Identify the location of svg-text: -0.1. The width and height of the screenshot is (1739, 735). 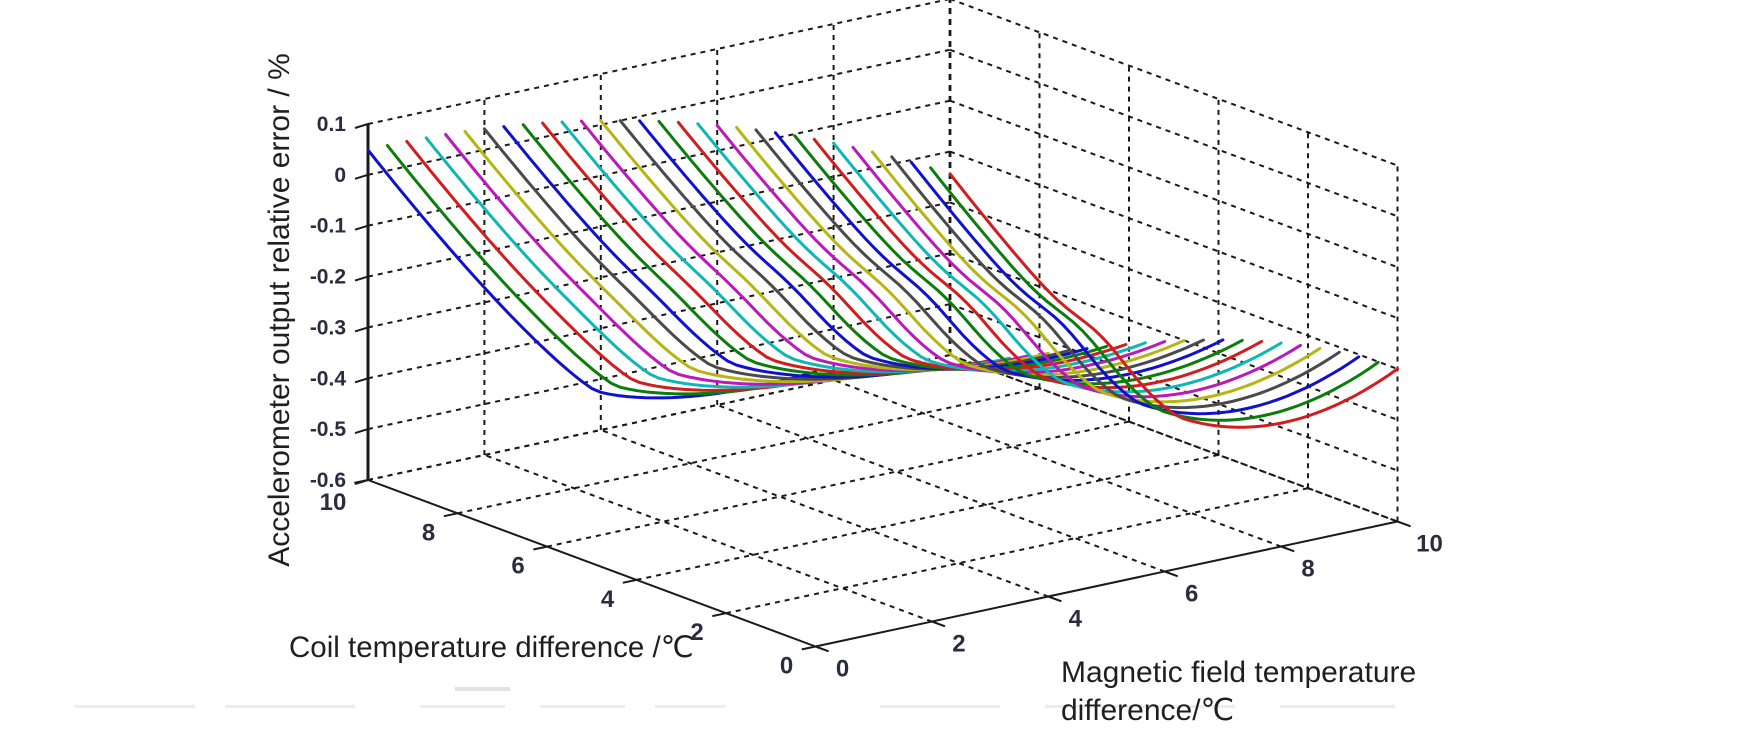
(328, 226).